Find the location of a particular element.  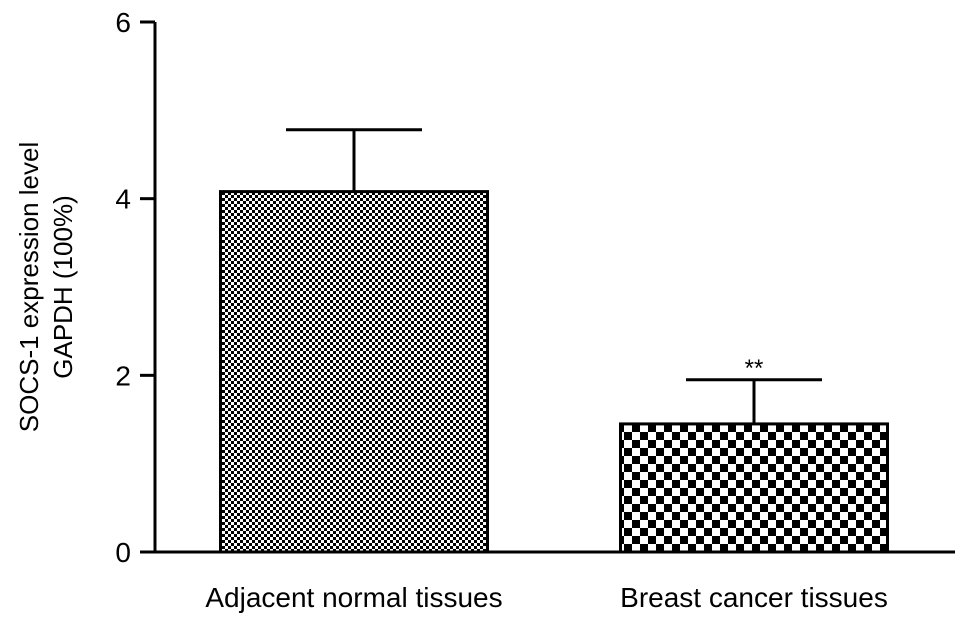

bar is located at coordinates (754, 488).